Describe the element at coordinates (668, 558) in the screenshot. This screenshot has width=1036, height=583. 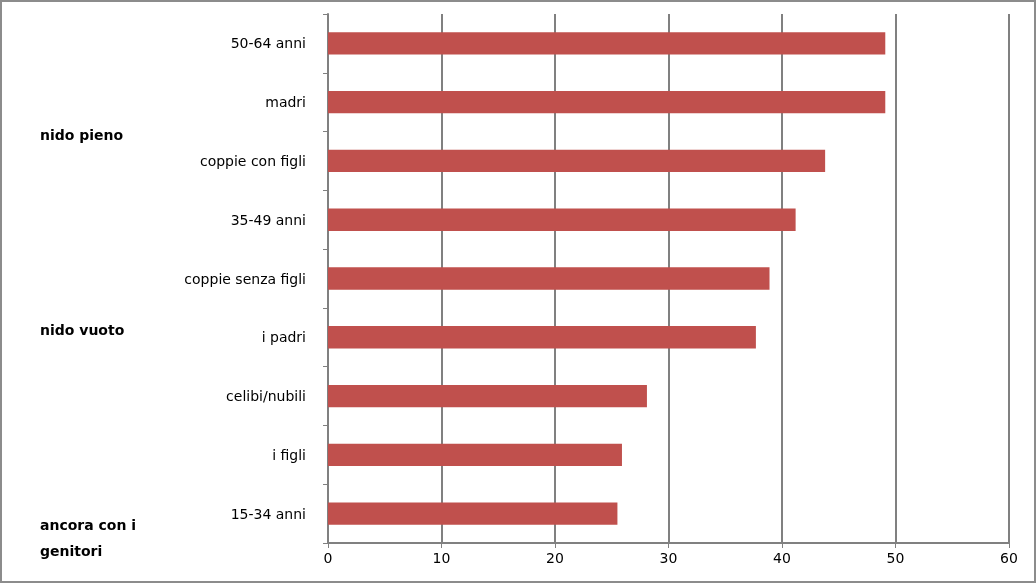
I see `x-tick-label: 30` at that location.